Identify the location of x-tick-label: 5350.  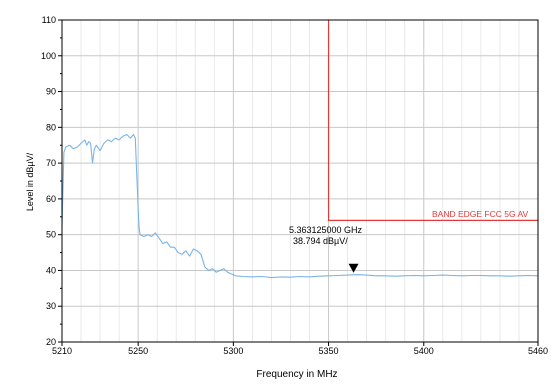
(329, 351).